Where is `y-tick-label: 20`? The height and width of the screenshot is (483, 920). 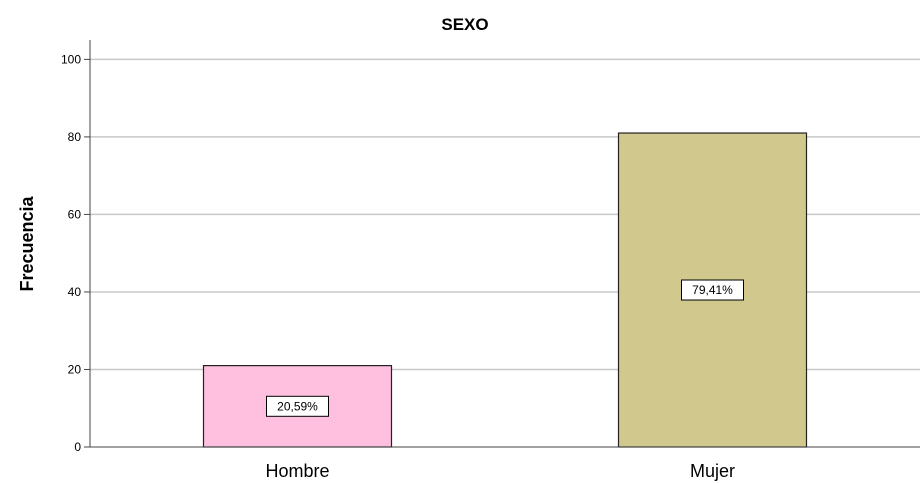
y-tick-label: 20 is located at coordinates (75, 369).